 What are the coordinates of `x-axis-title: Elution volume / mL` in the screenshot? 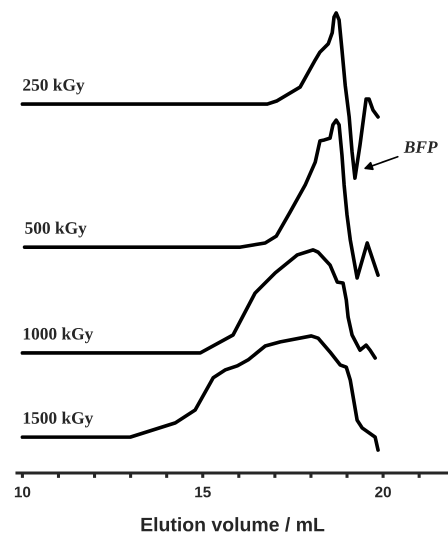 It's located at (232, 524).